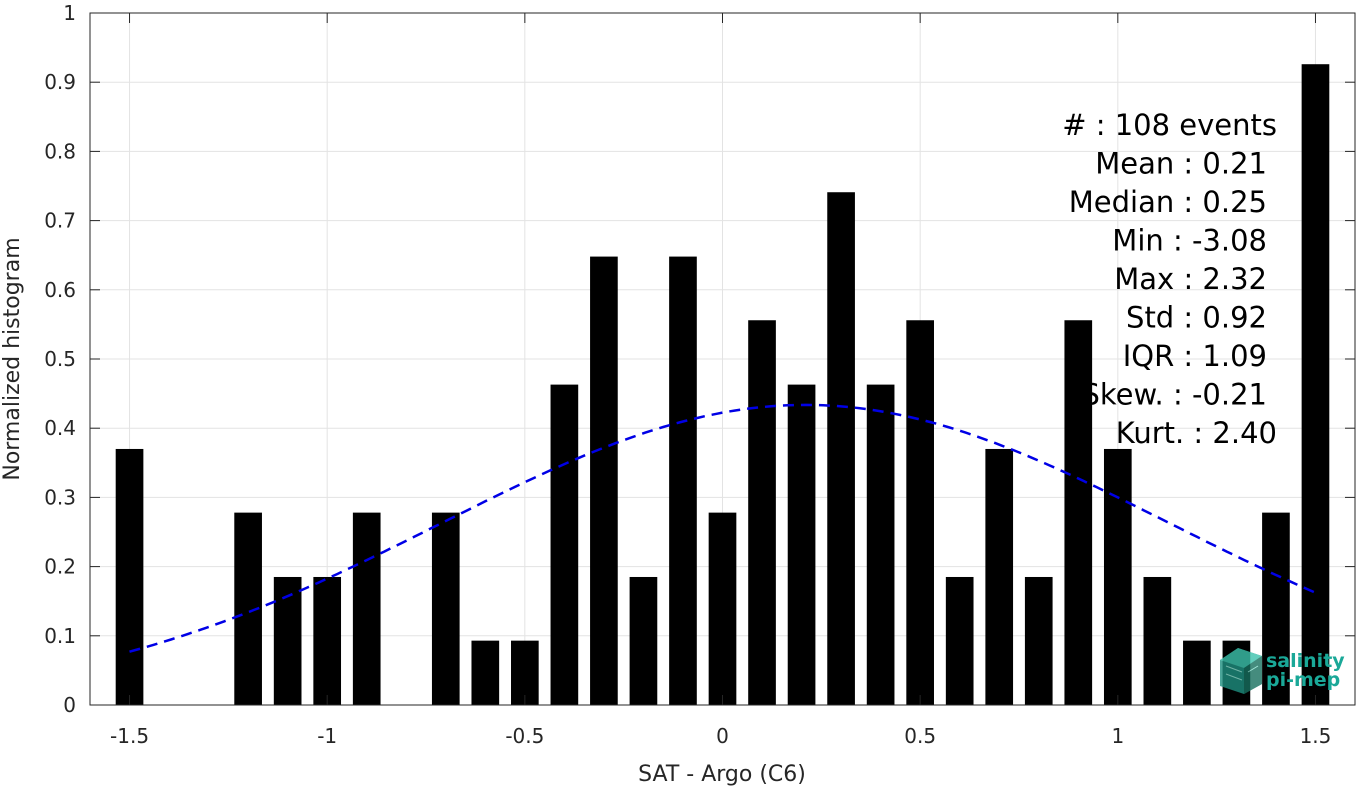  I want to click on stat-line: Std : 0.92, so click(1196, 318).